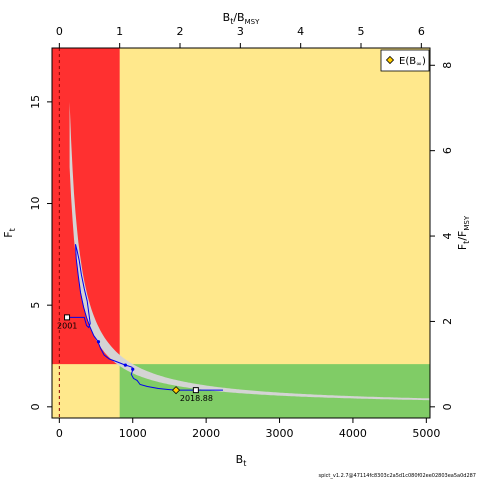 This screenshot has width=480, height=480. I want to click on x-tick-label: 1000, so click(133, 433).